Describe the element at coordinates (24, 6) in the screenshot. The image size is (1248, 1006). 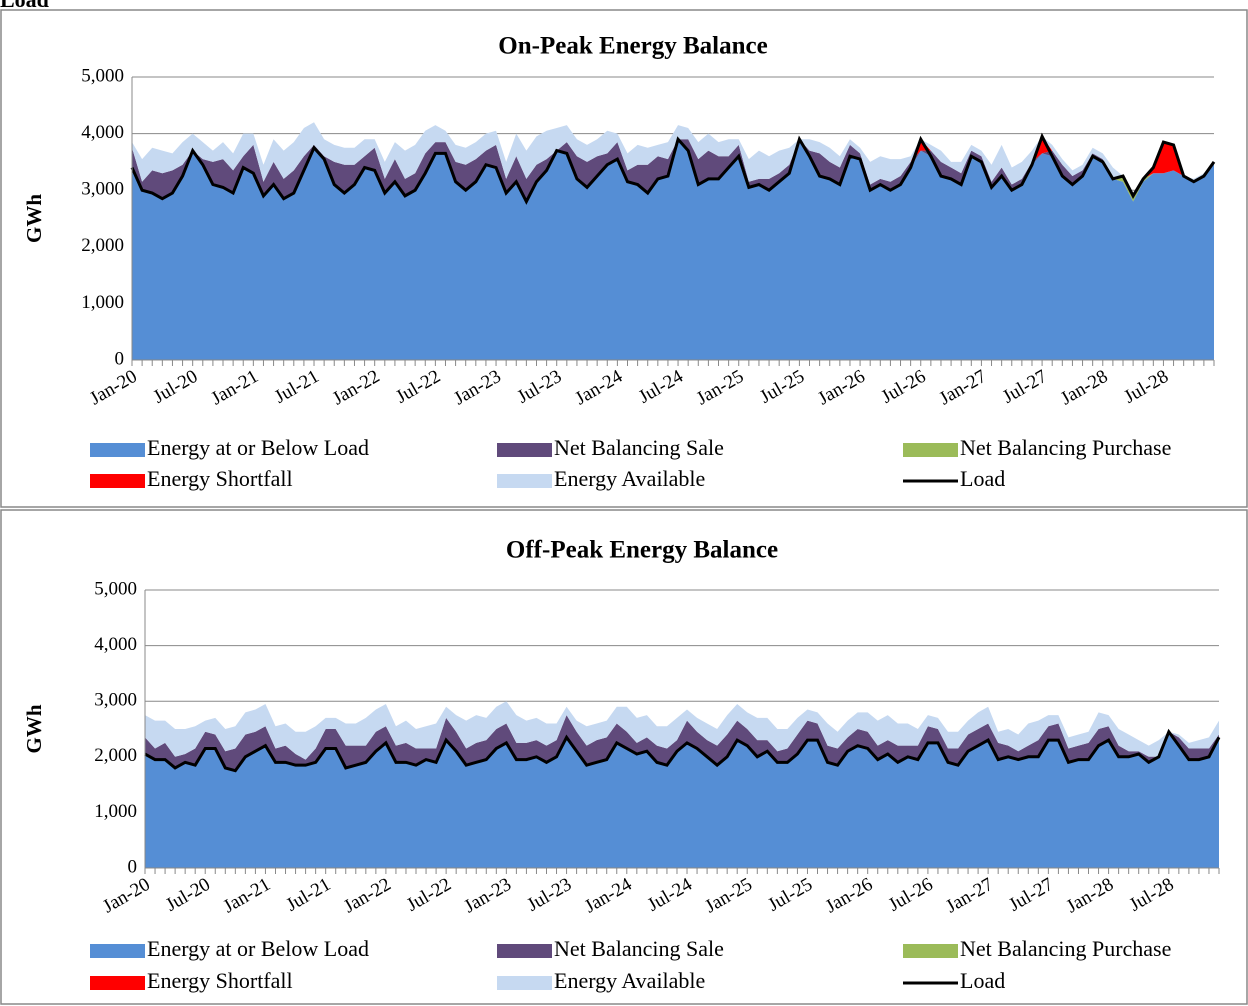
I see `page-heading: Load` at that location.